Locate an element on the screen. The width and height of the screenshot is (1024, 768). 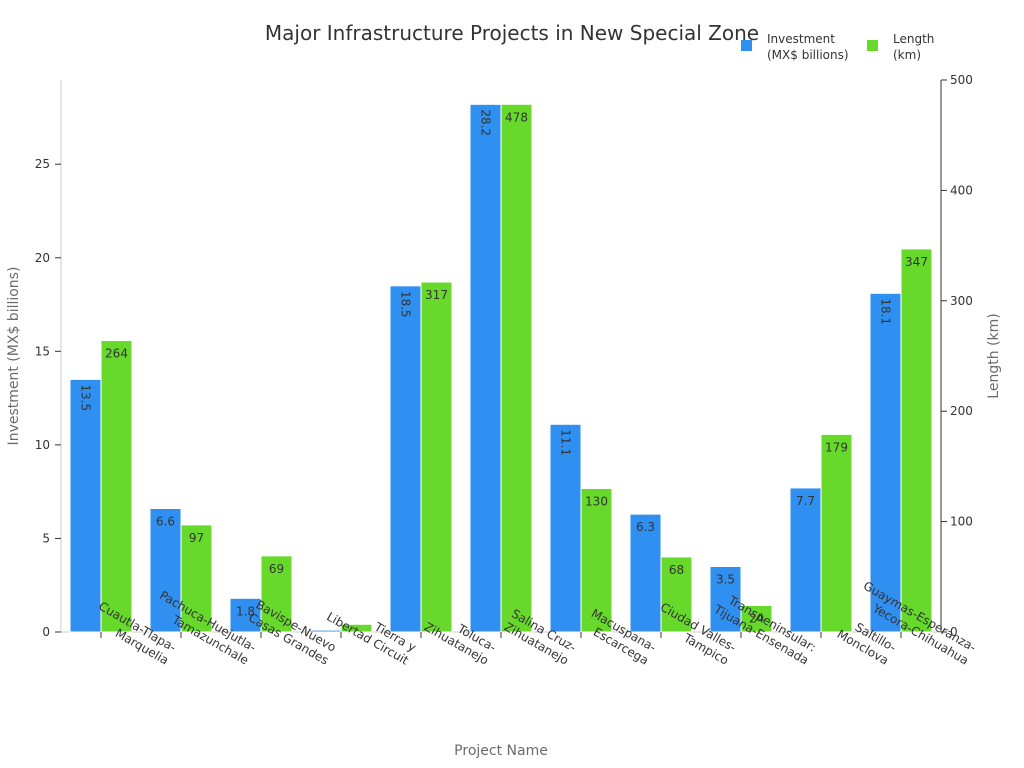
data-label: 7.7 is located at coordinates (805, 501).